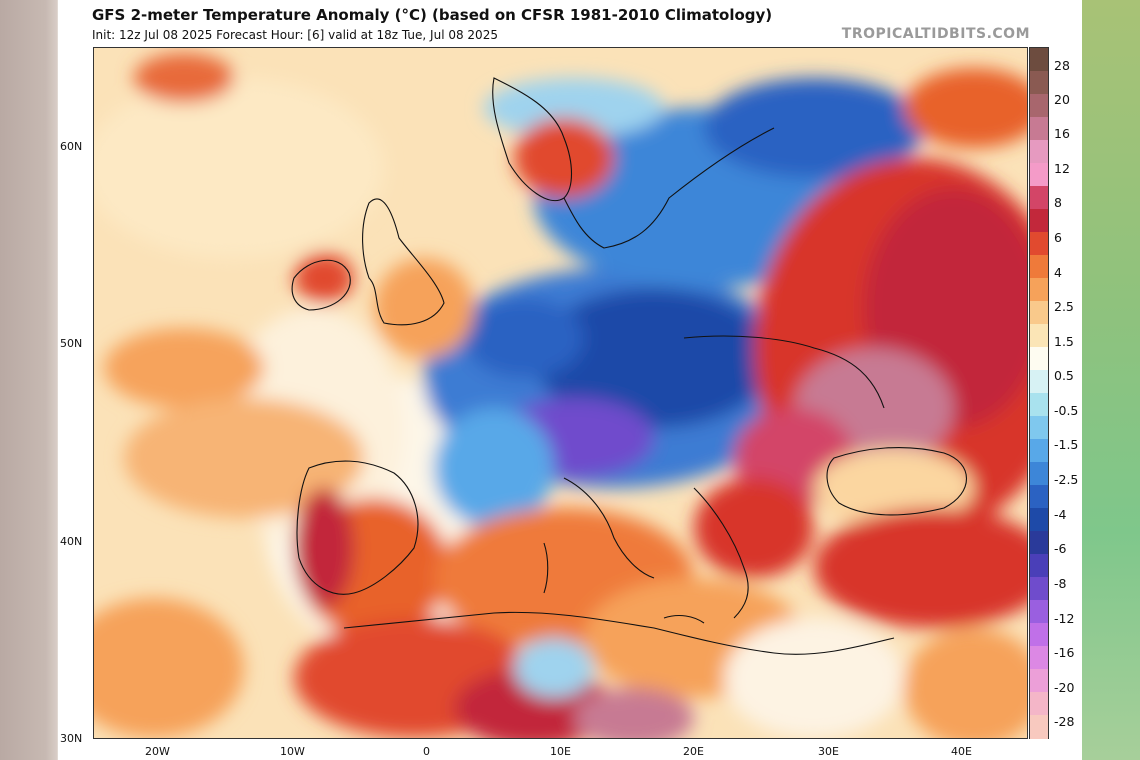  What do you see at coordinates (935, 34) in the screenshot?
I see `source-credit: TROPICALTIDBITS.COM` at bounding box center [935, 34].